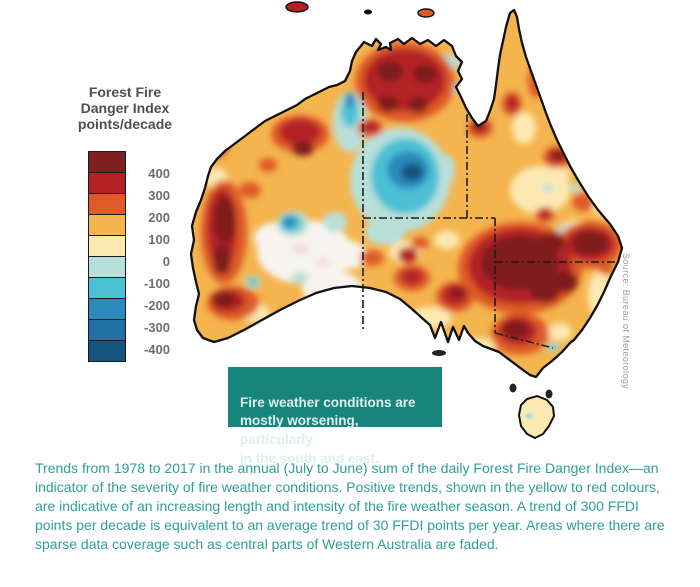 Image resolution: width=700 pixels, height=587 pixels. What do you see at coordinates (159, 217) in the screenshot?
I see `legend-tick-label: 200` at bounding box center [159, 217].